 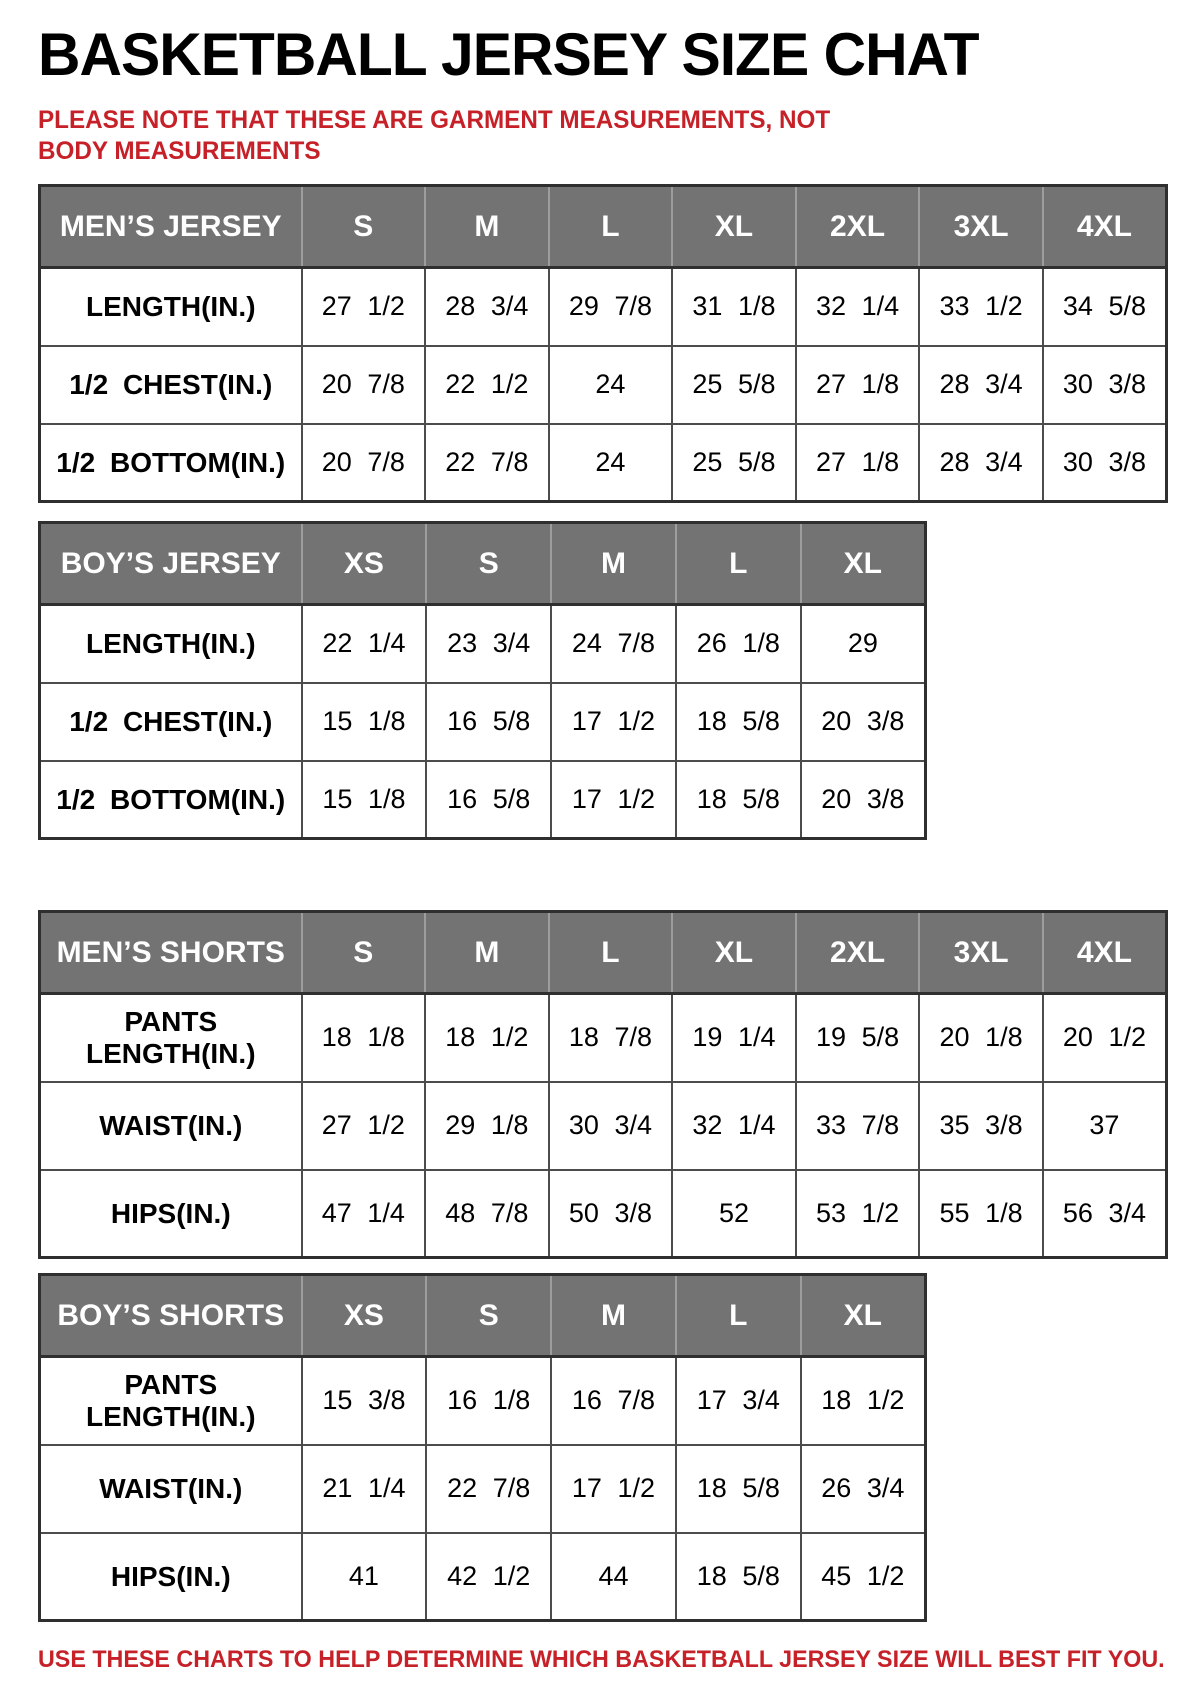 I want to click on value-cell: 26 3/4, so click(x=863, y=1488).